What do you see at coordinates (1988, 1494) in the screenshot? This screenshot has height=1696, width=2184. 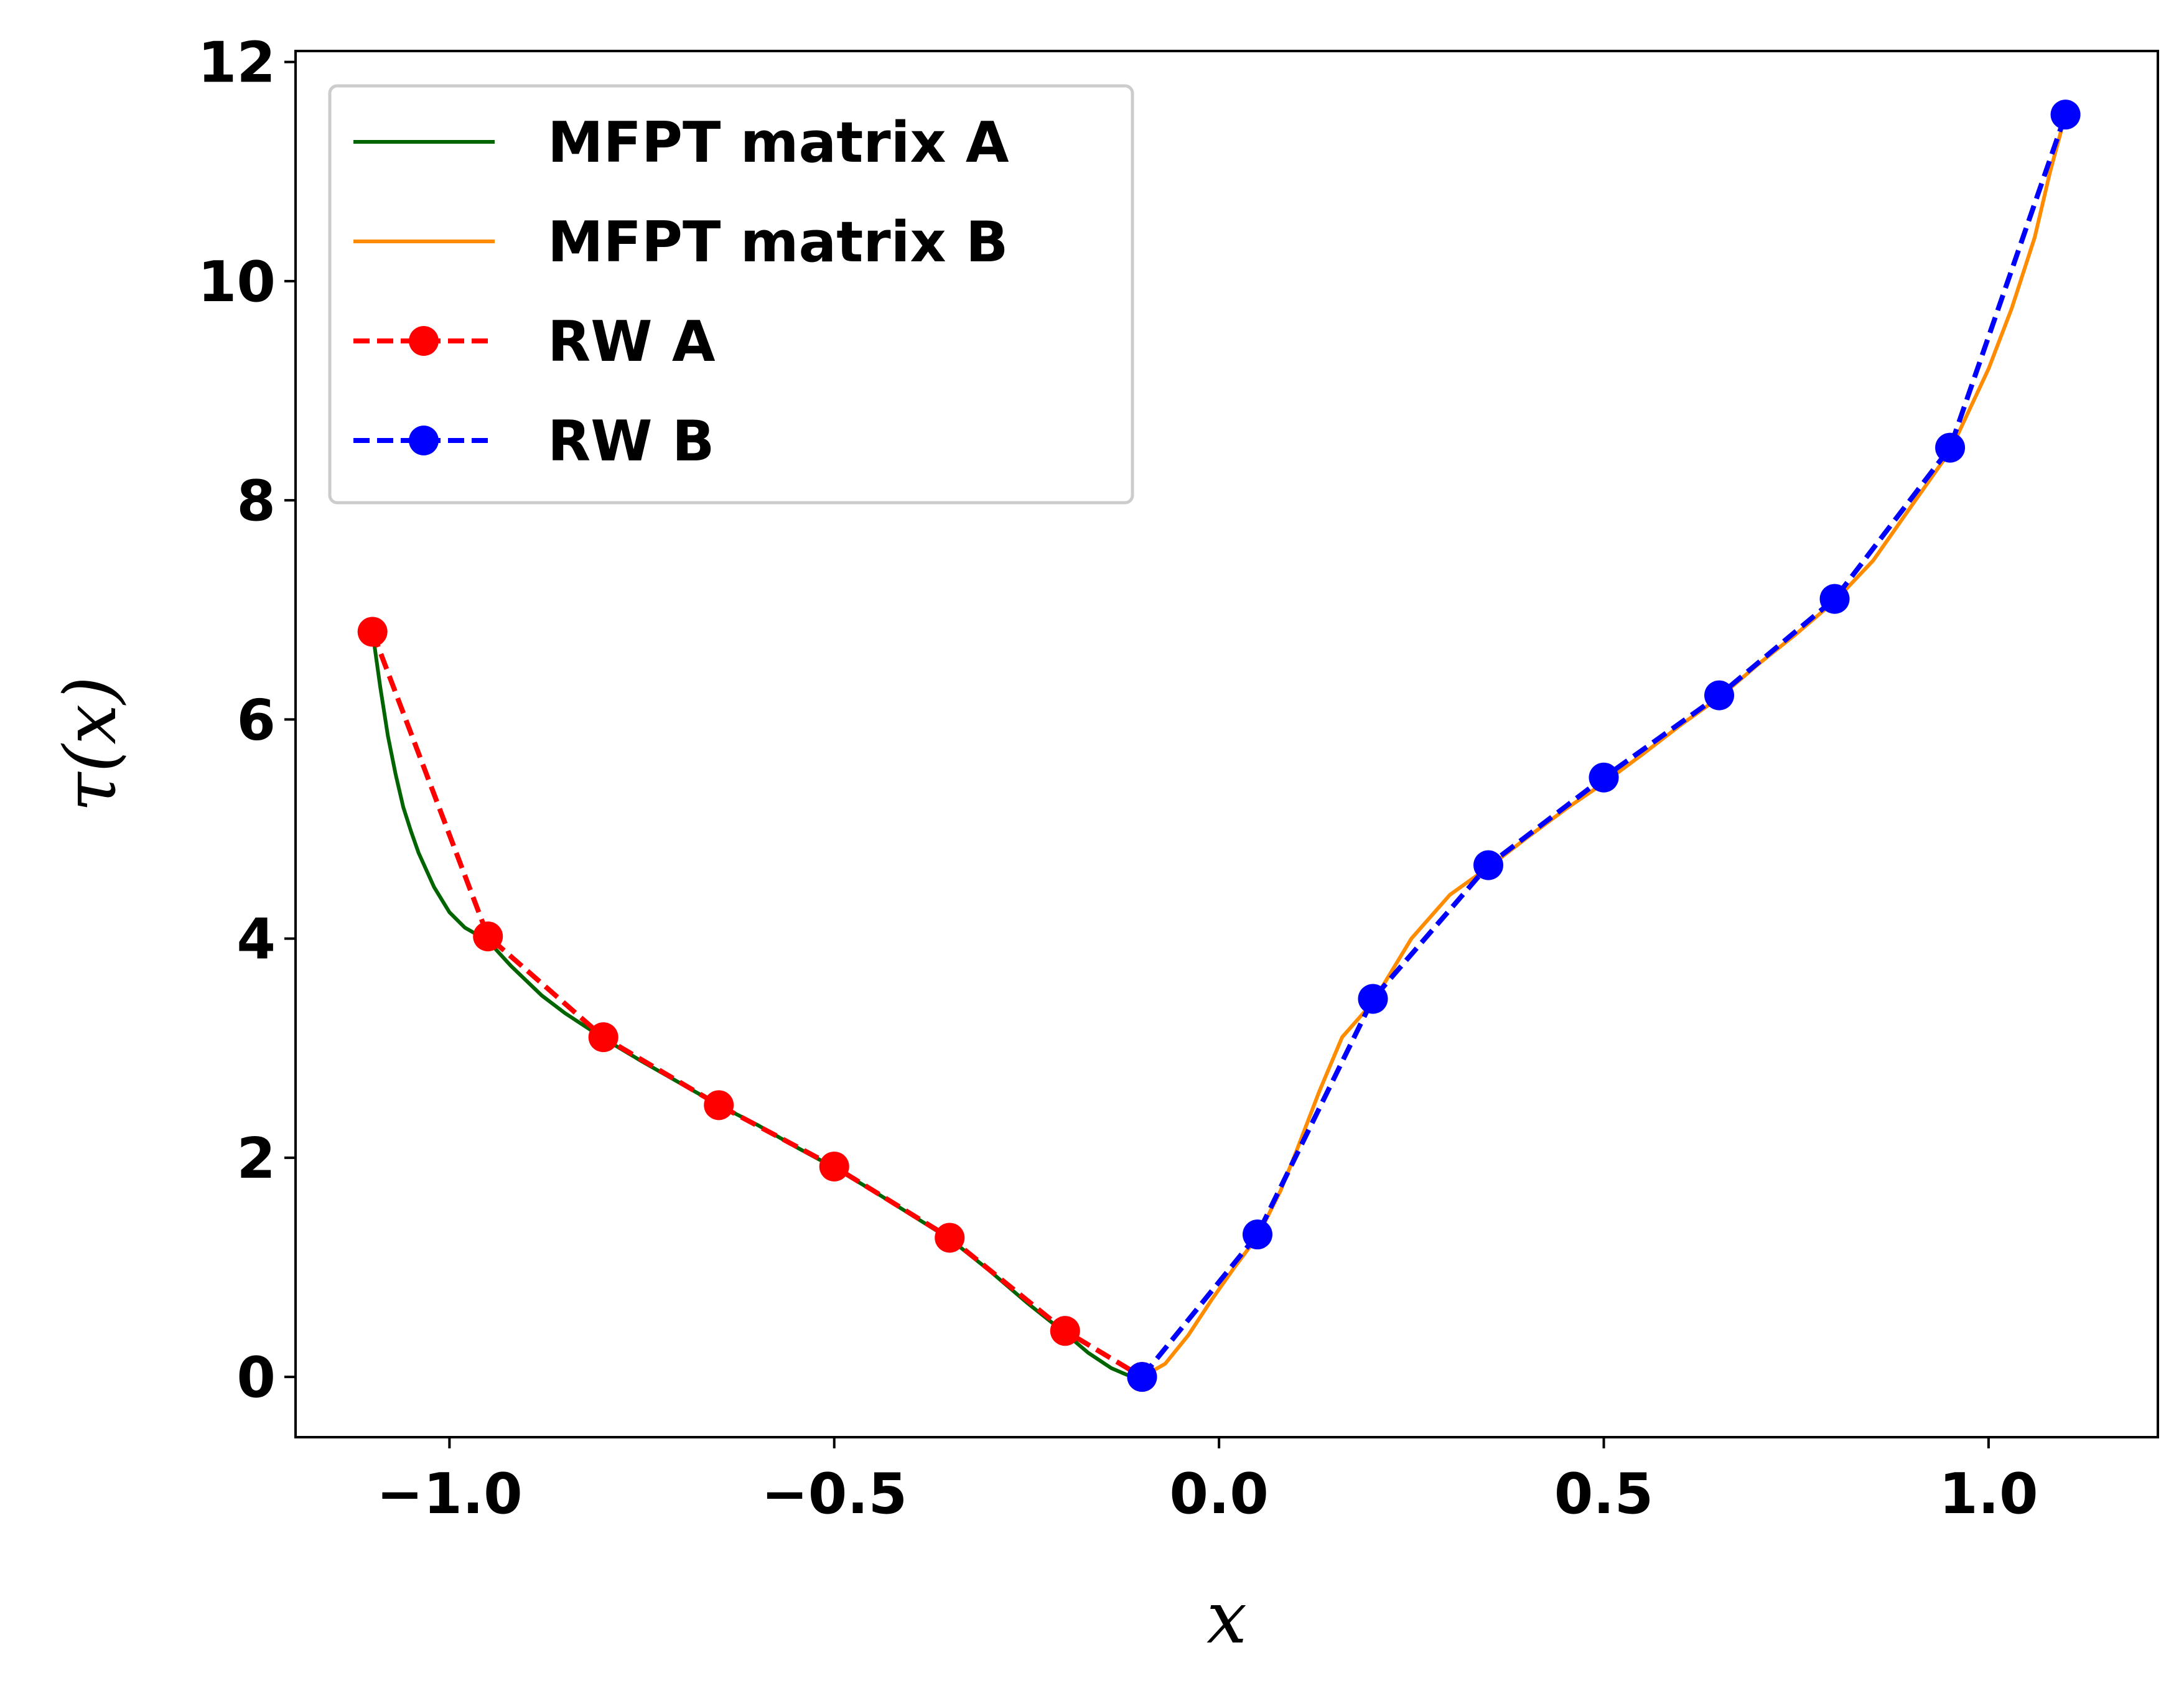 I see `x-tick-label: 1.0` at bounding box center [1988, 1494].